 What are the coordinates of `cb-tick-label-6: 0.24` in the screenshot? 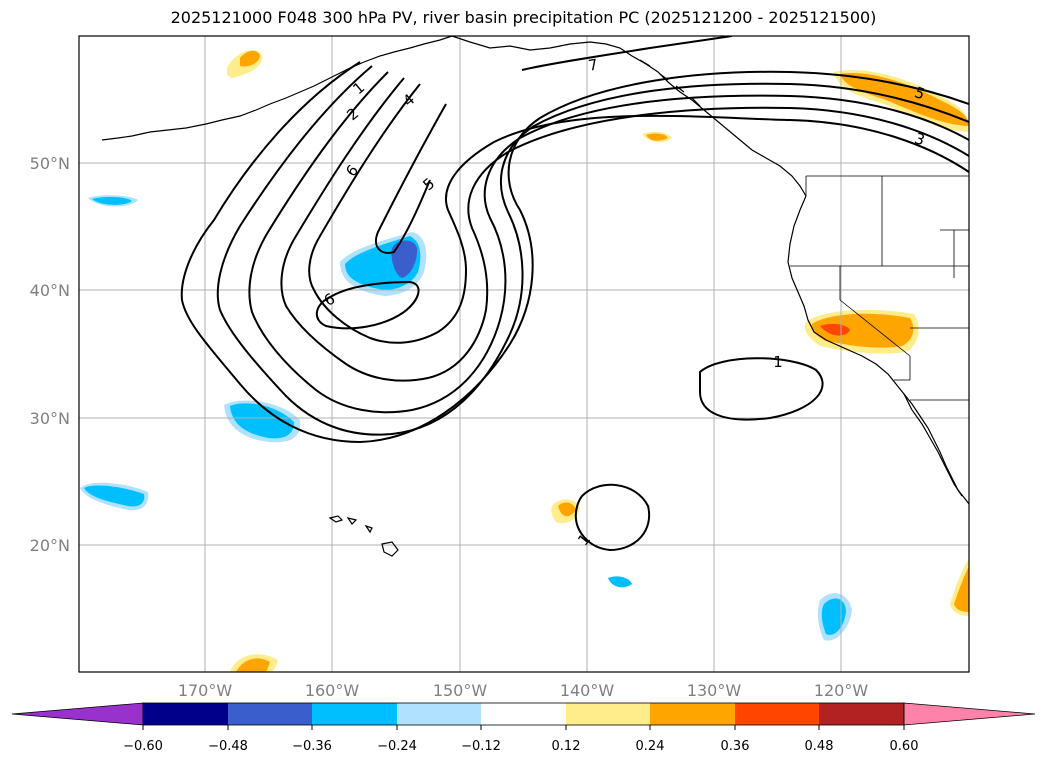 It's located at (650, 746).